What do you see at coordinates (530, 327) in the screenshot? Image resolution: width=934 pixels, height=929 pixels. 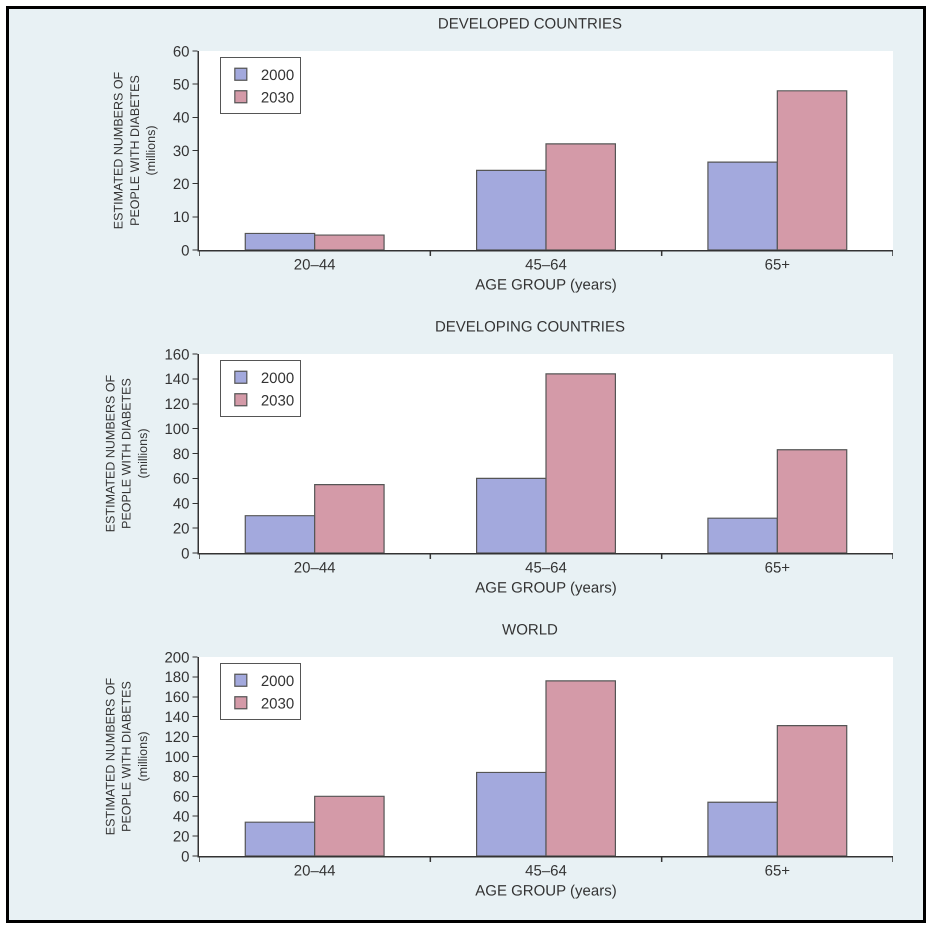 I see `chart-title: DEVELOPING COUNTRIES` at bounding box center [530, 327].